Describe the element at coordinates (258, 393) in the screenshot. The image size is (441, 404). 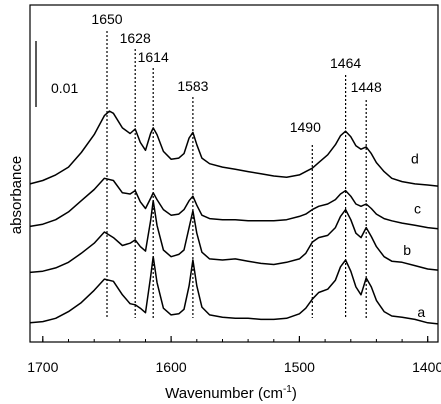
I see `x-axis-label-paren-open: (` at that location.